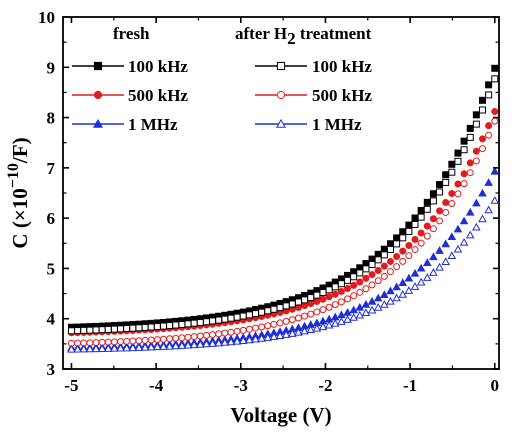 The image size is (527, 436). Describe the element at coordinates (313, 95) in the screenshot. I see `legend-entry-after-500-khz: 500 kHz` at that location.